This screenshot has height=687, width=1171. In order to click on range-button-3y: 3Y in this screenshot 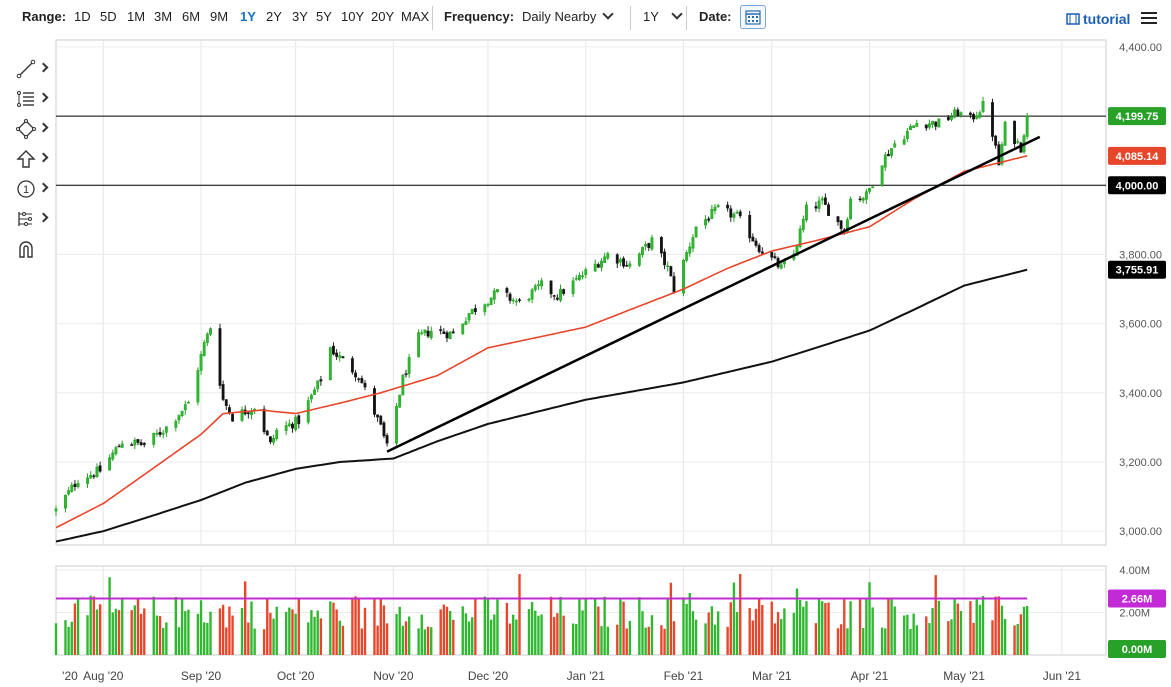, I will do `click(300, 16)`.